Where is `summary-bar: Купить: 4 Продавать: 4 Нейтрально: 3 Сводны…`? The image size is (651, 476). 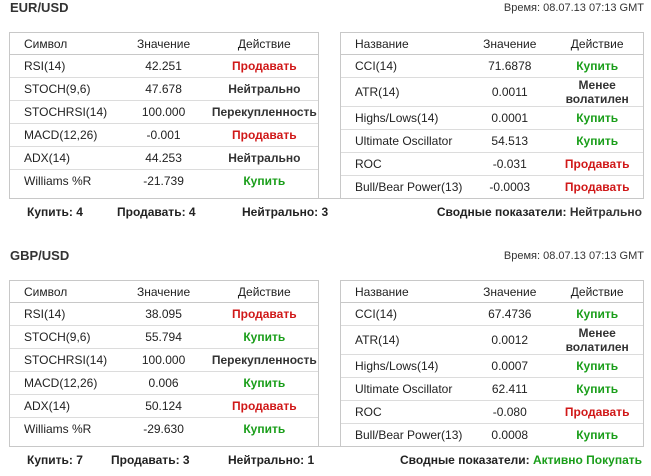 summary-bar: Купить: 4 Продавать: 4 Нейтрально: 3 Сводны… is located at coordinates (325, 211).